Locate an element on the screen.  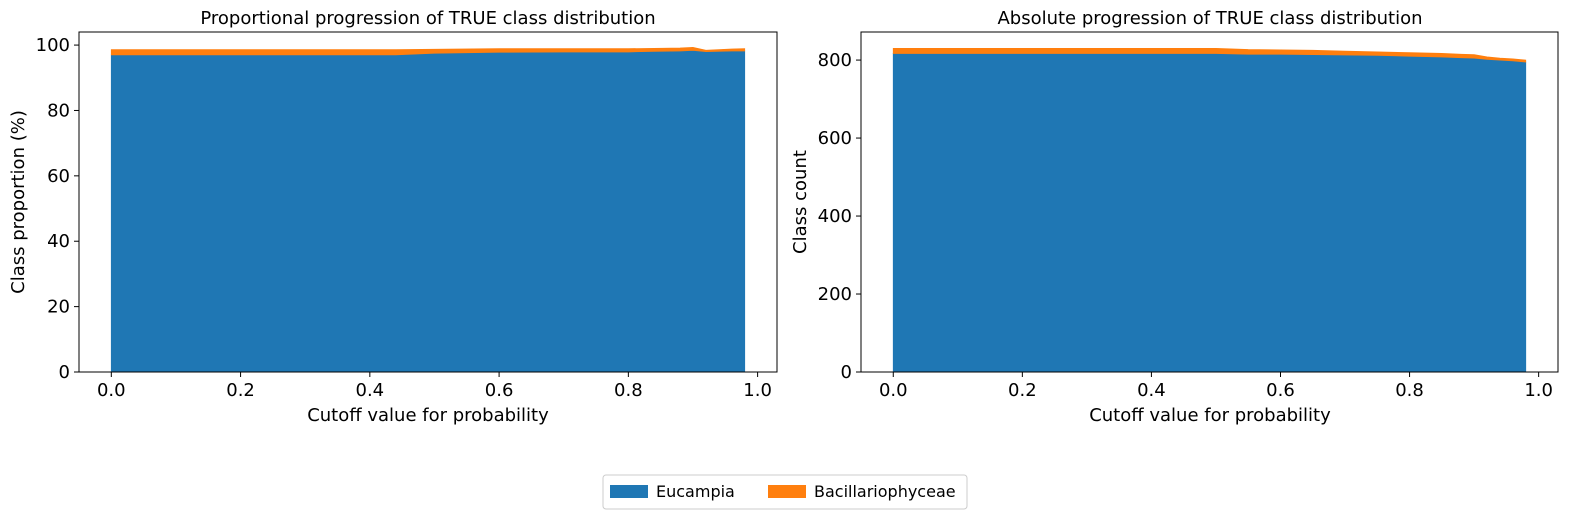
y-tick-label: 20 is located at coordinates (58, 307).